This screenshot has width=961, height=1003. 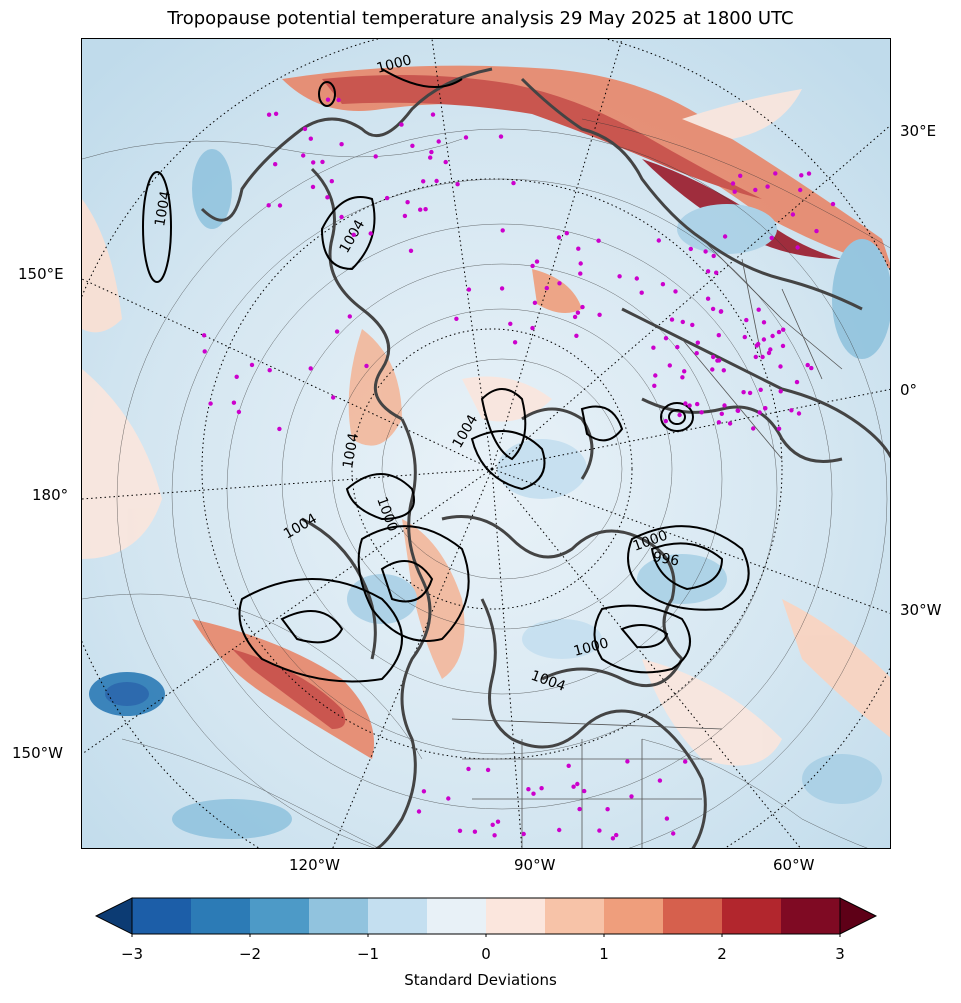 What do you see at coordinates (486, 917) in the screenshot?
I see `colorbar` at bounding box center [486, 917].